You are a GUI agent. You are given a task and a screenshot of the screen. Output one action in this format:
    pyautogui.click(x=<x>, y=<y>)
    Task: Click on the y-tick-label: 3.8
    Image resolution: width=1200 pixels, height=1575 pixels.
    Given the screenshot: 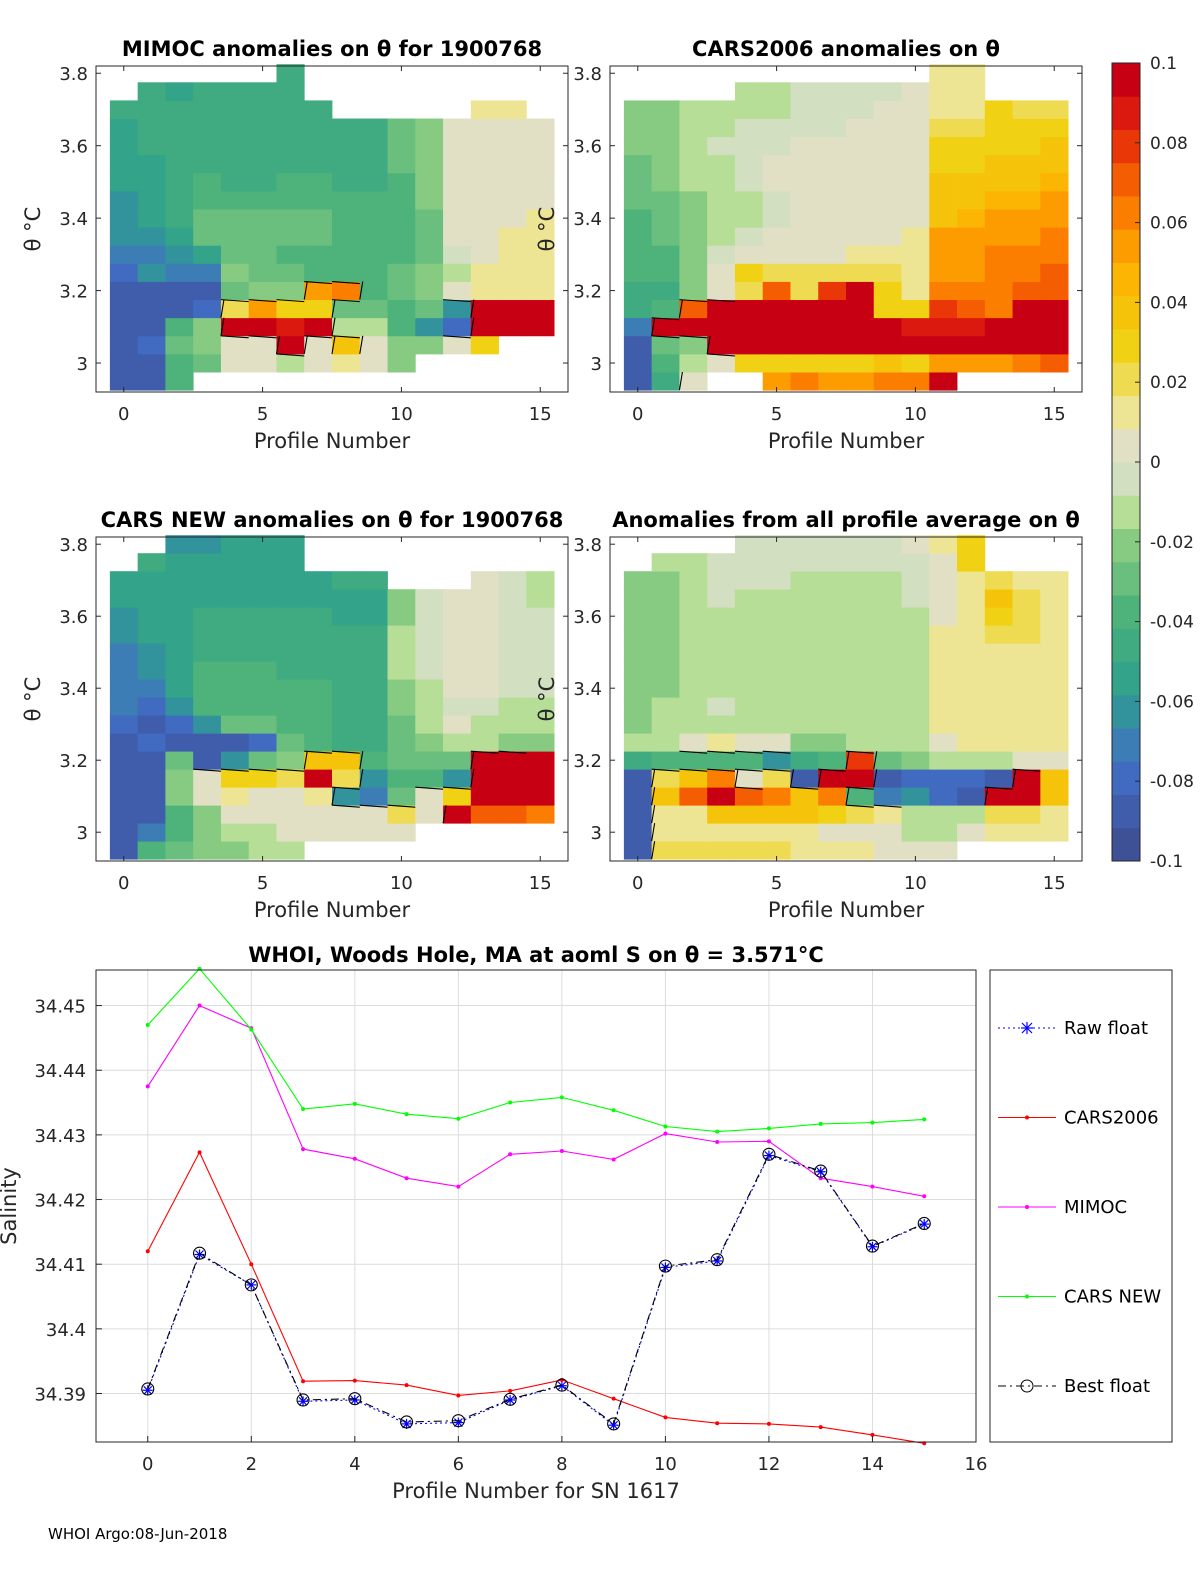 What is the action you would take?
    pyautogui.click(x=73, y=545)
    